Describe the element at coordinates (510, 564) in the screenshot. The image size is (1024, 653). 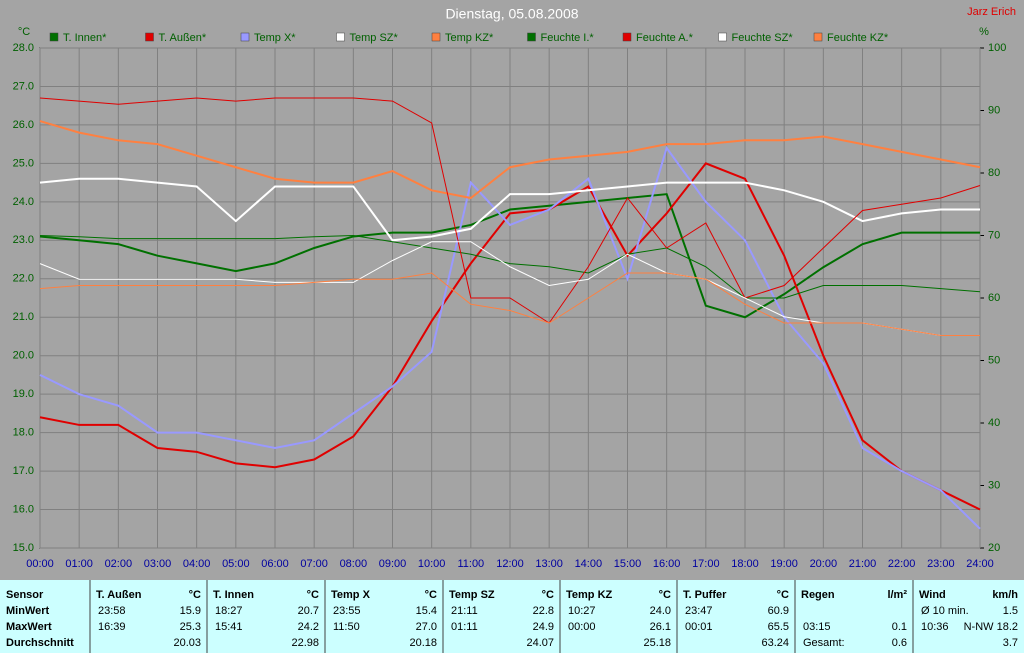
I see `x-tick-label: 12:00` at that location.